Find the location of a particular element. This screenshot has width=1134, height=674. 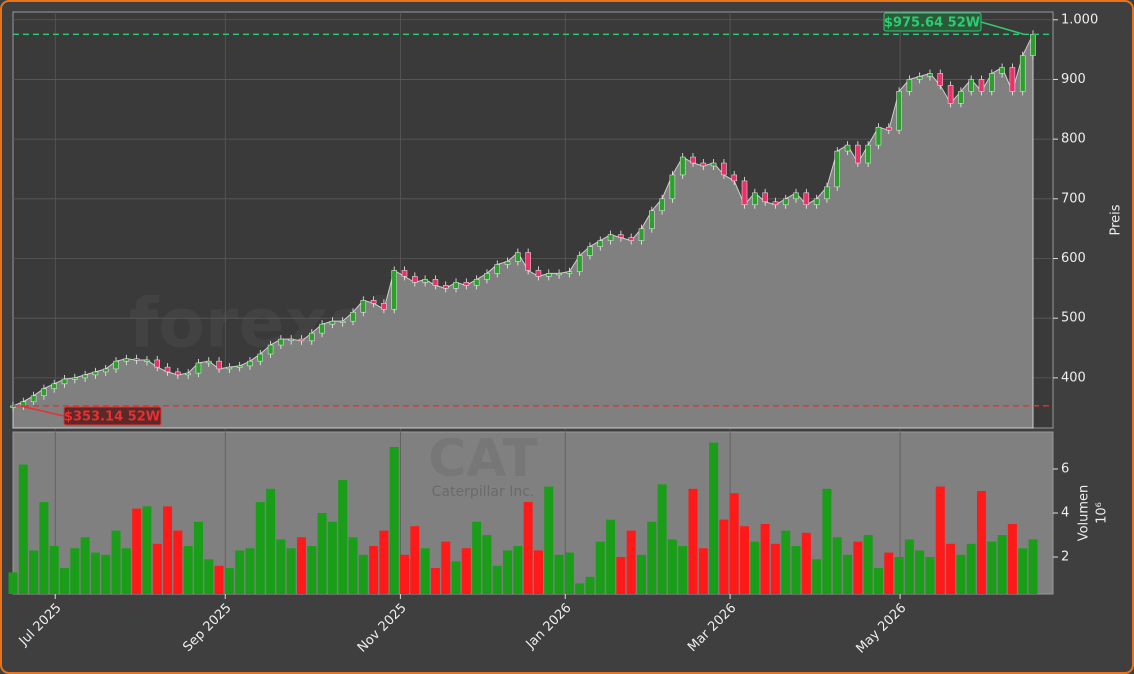

extreme-box is located at coordinates (112, 416).